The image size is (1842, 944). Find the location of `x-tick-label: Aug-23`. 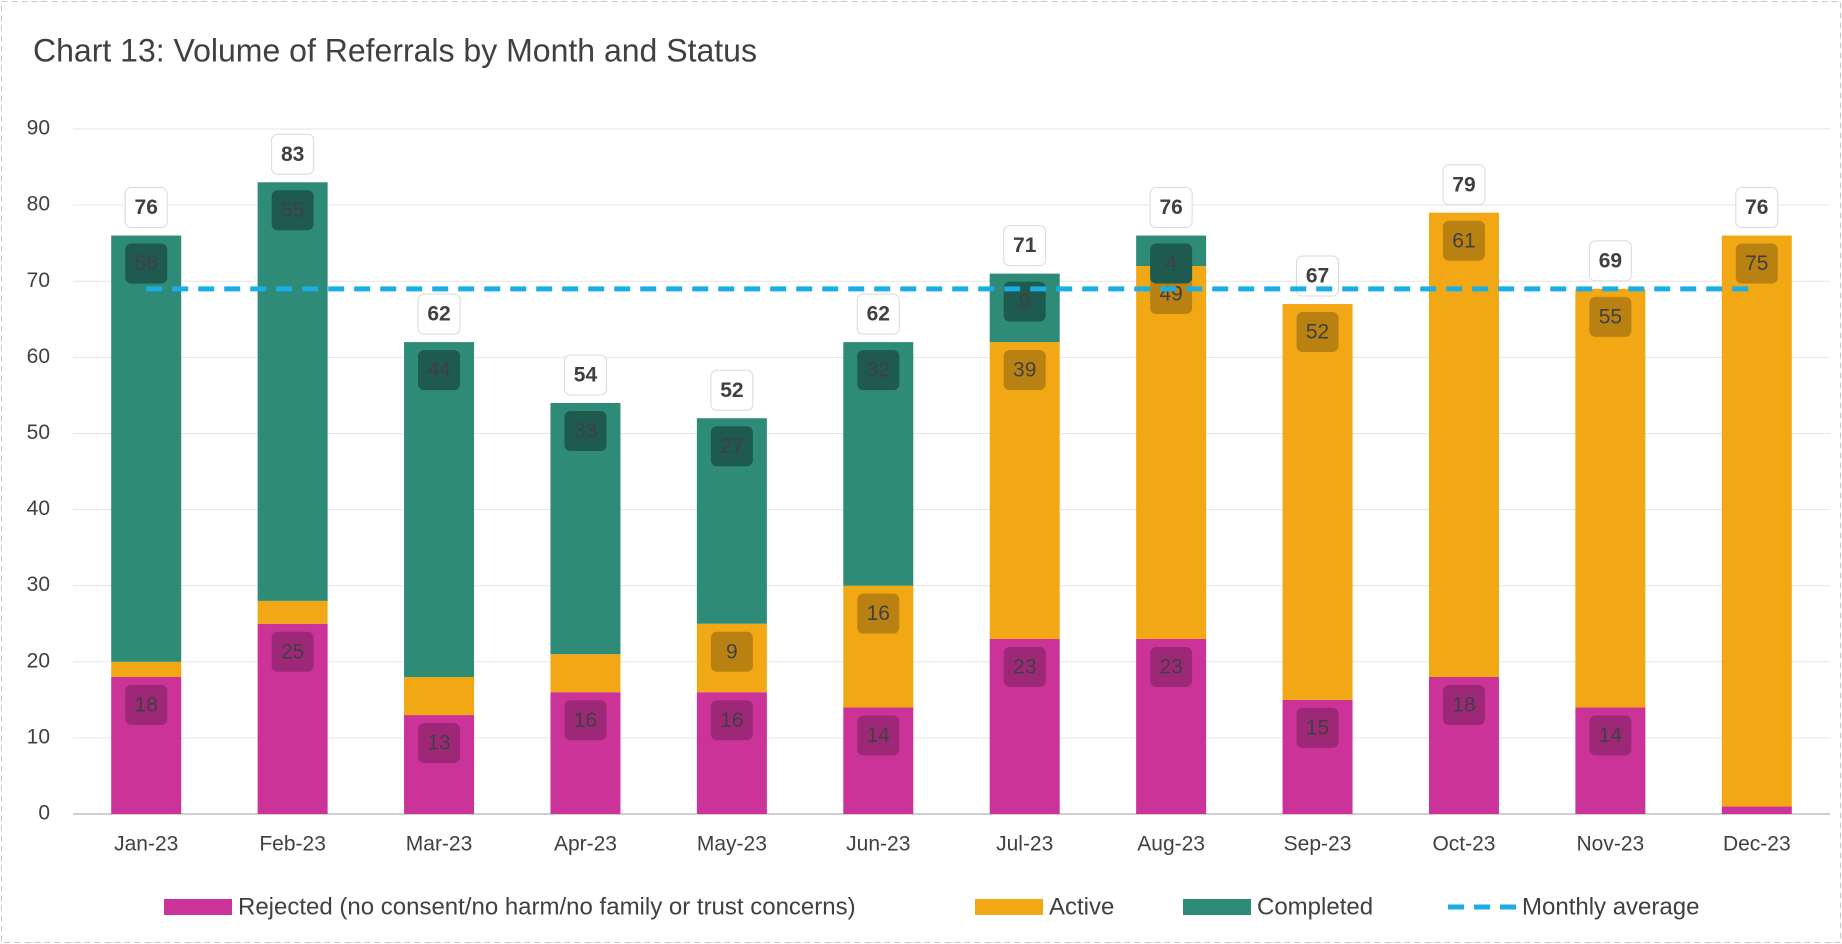

x-tick-label: Aug-23 is located at coordinates (1171, 844).